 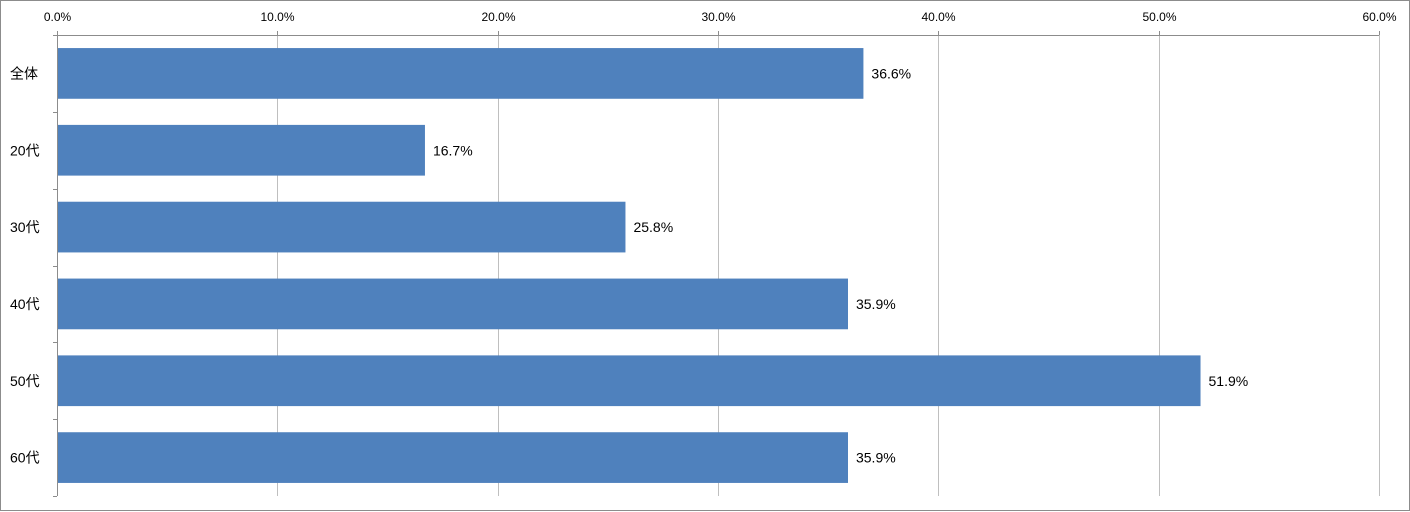 I want to click on x-tick-label: 10.0%, so click(x=277, y=17).